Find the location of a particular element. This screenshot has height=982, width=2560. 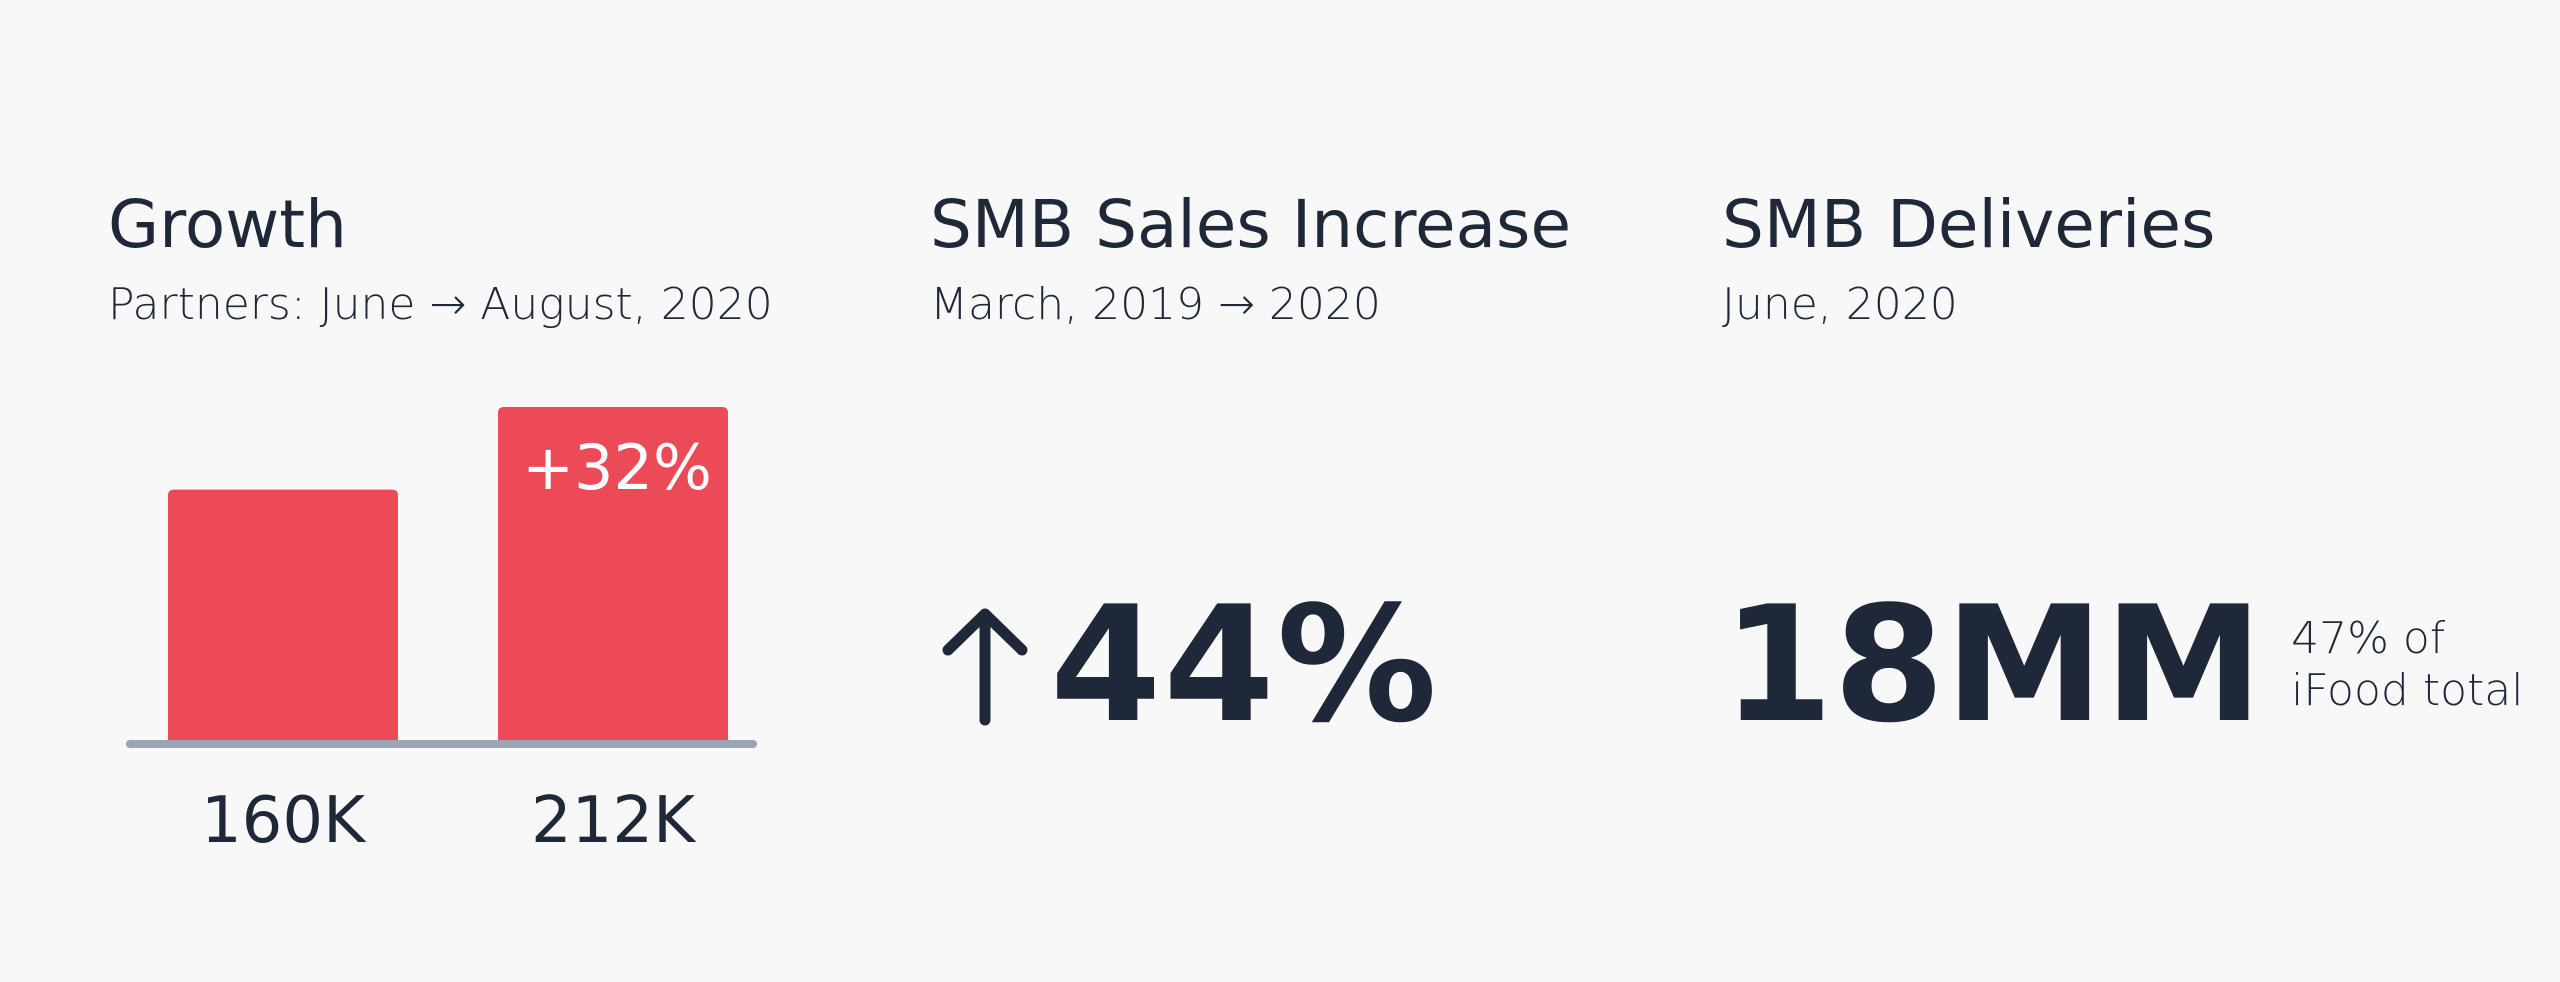

deliveries-subtitle: June, 2020 is located at coordinates (1840, 304).